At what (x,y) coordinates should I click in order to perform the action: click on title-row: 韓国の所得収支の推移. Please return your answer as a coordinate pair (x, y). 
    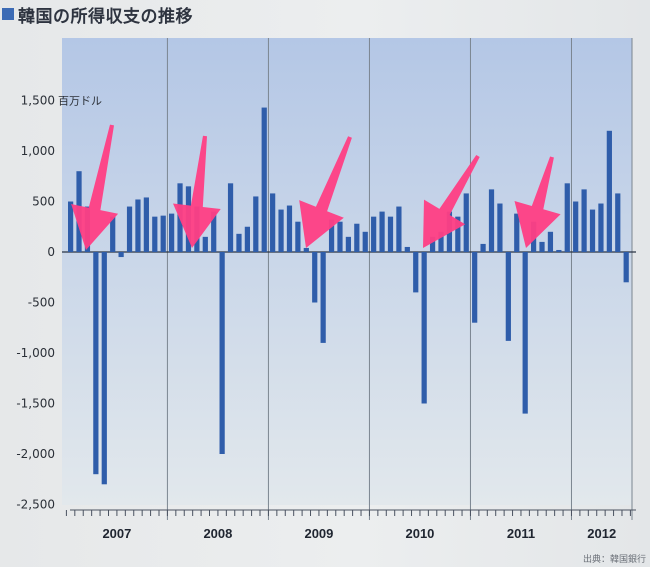
    Looking at the image, I should click on (97, 15).